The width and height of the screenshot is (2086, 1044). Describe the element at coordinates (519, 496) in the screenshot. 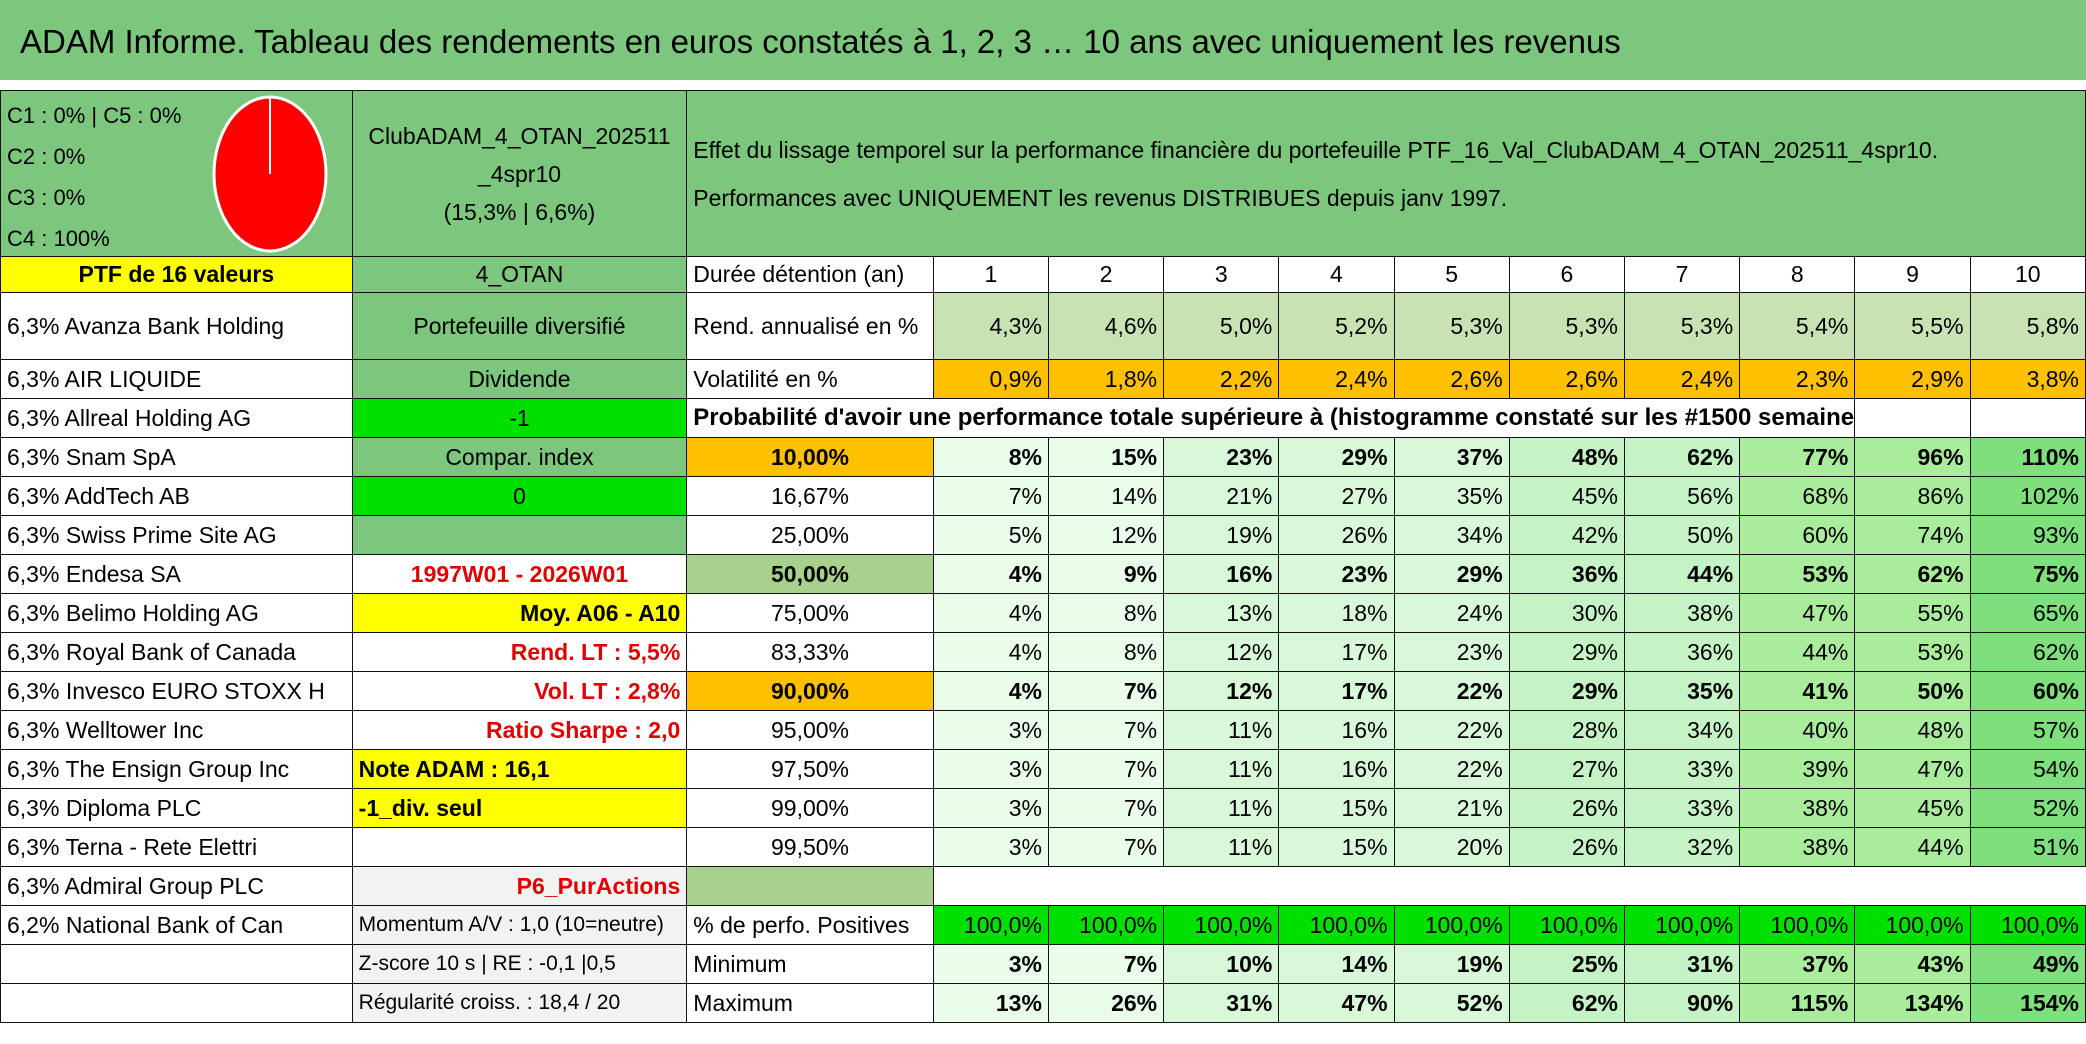

I see `compar-value: 0` at that location.